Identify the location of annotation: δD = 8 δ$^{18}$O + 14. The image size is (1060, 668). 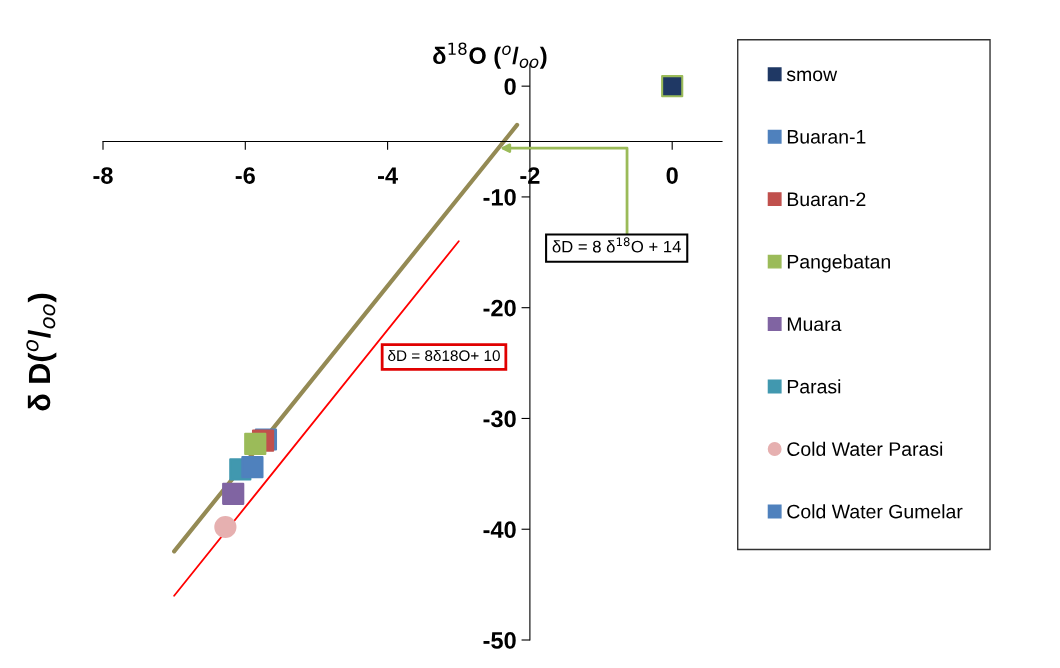
(616, 245).